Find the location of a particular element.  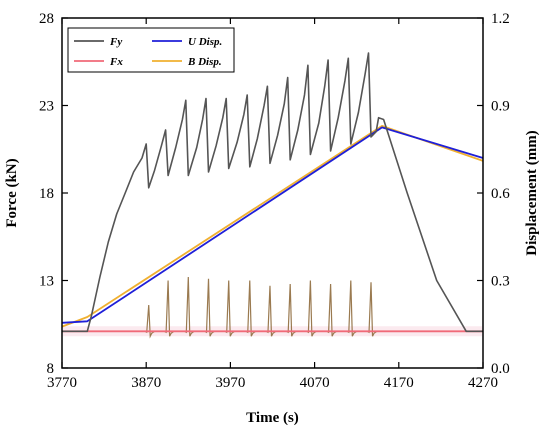

legend-label: Fy is located at coordinates (115, 42).